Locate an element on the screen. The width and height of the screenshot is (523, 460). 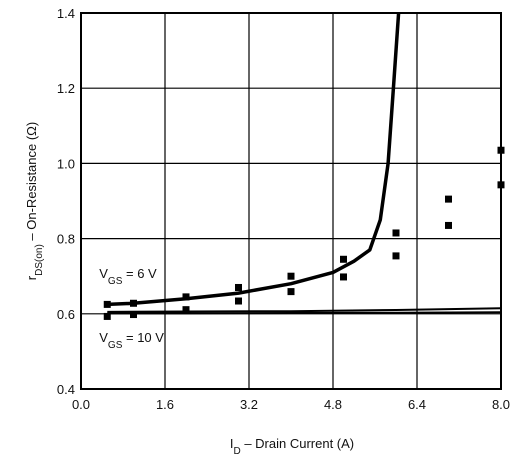
annotation-layer: VGS = 6 V VGS = 10 V is located at coordinates (131, 308).